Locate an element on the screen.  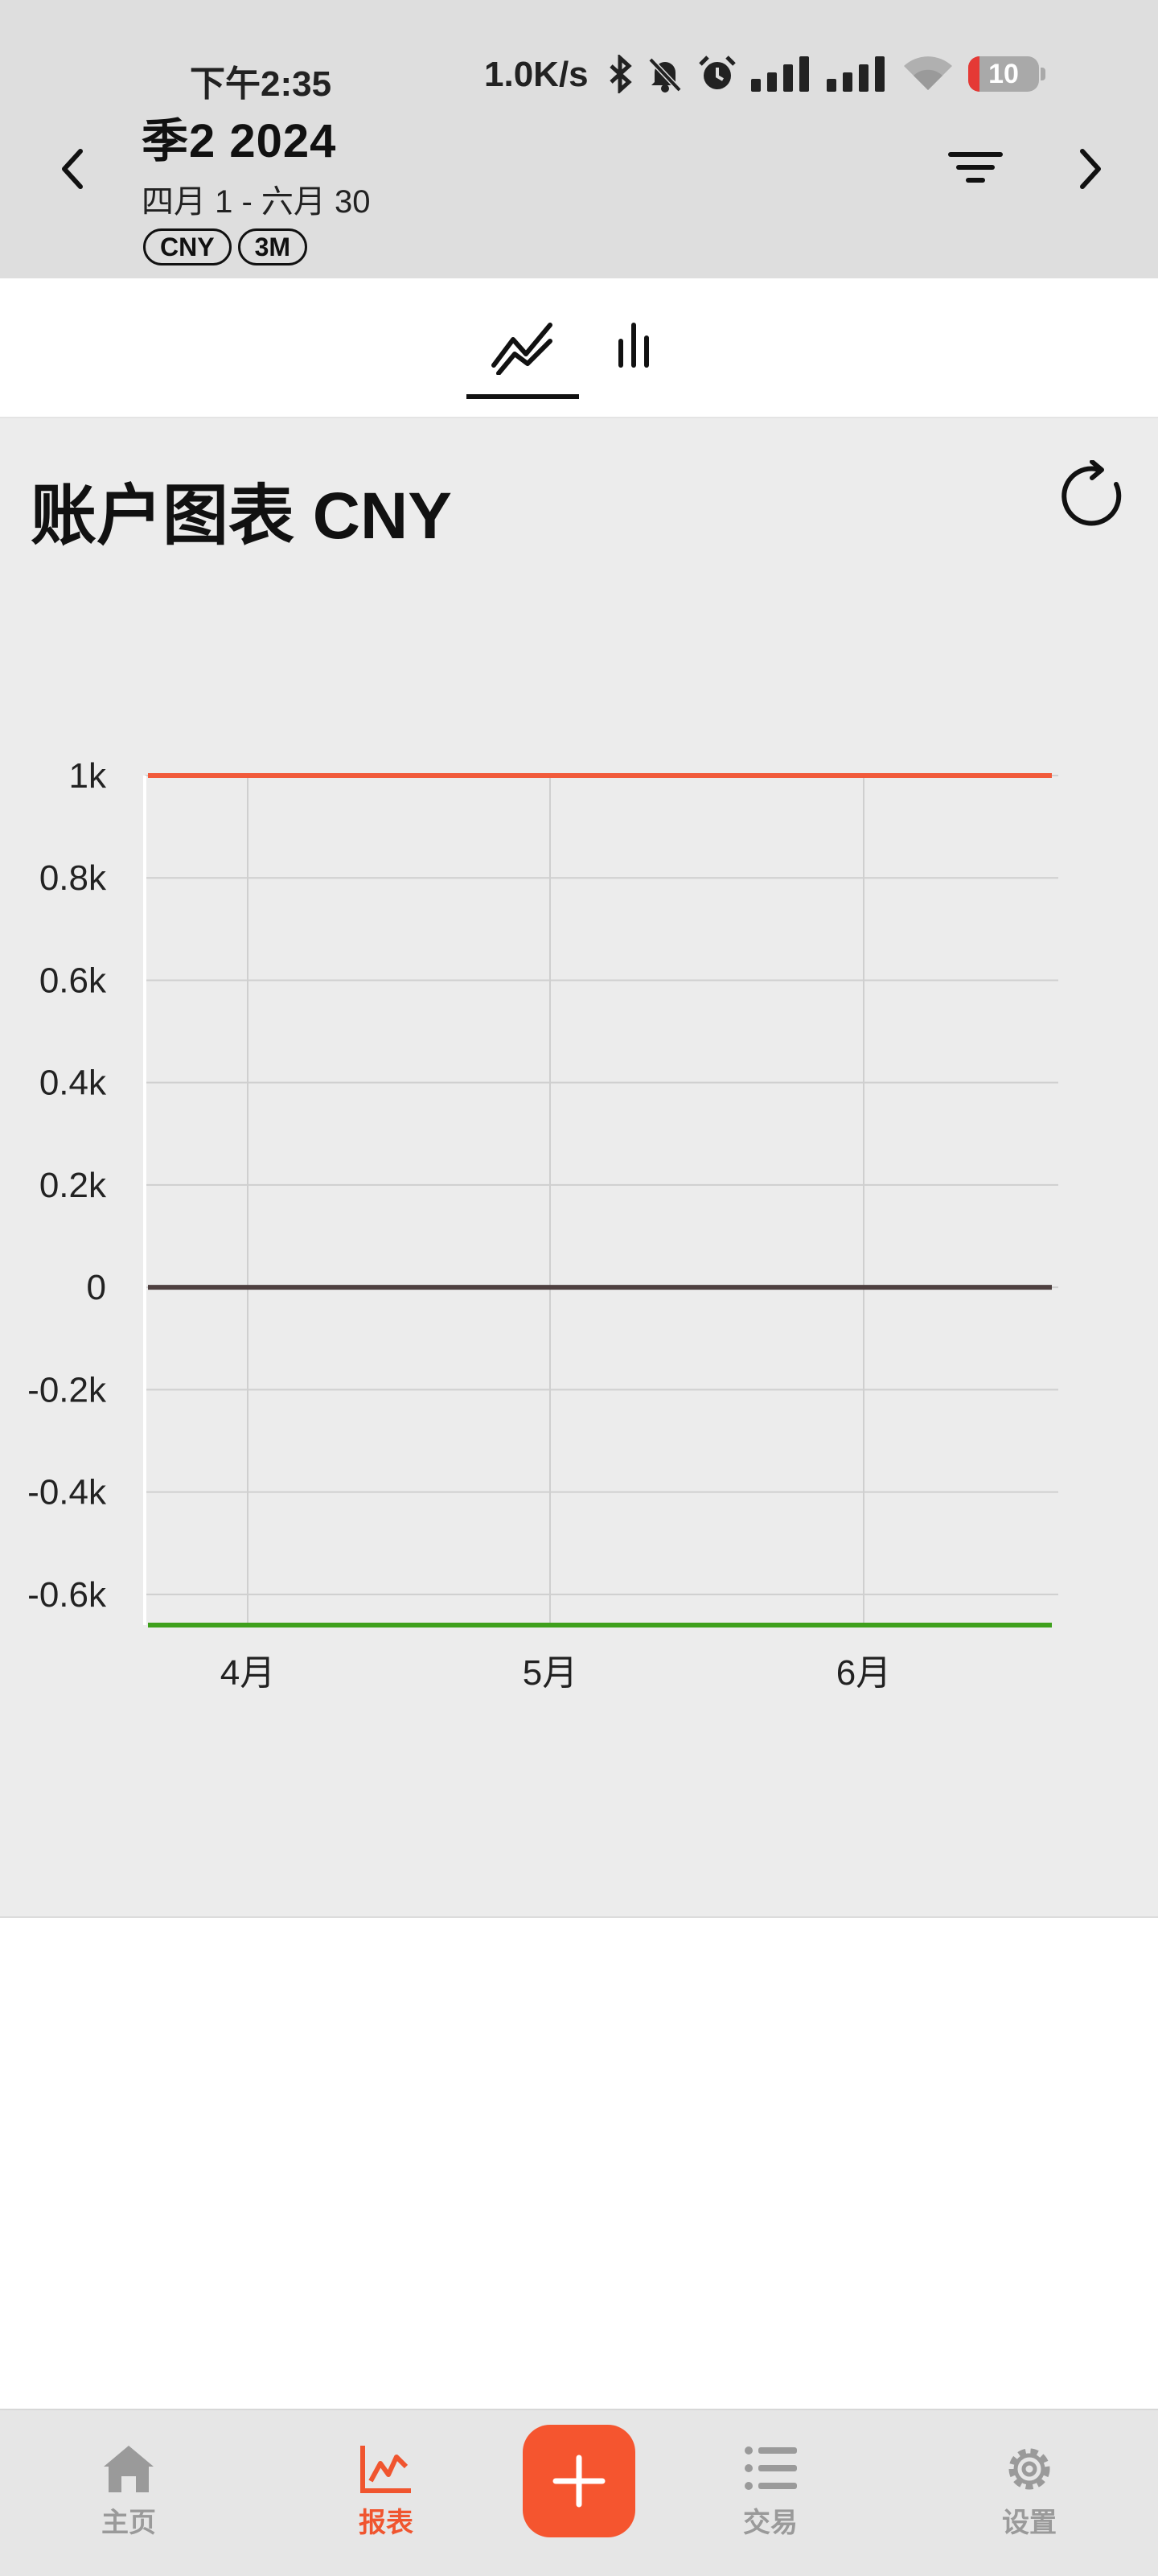
chart-type-tabs is located at coordinates (579, 348).